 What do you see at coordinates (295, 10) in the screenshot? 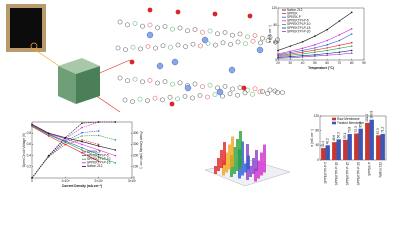
I see `legend-label: Nafion 212` at bounding box center [295, 10].